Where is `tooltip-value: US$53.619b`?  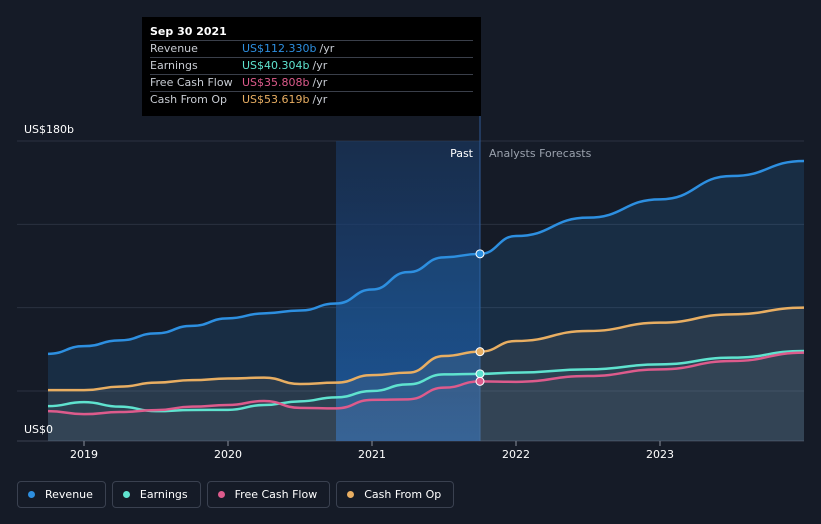
tooltip-value: US$53.619b is located at coordinates (276, 99).